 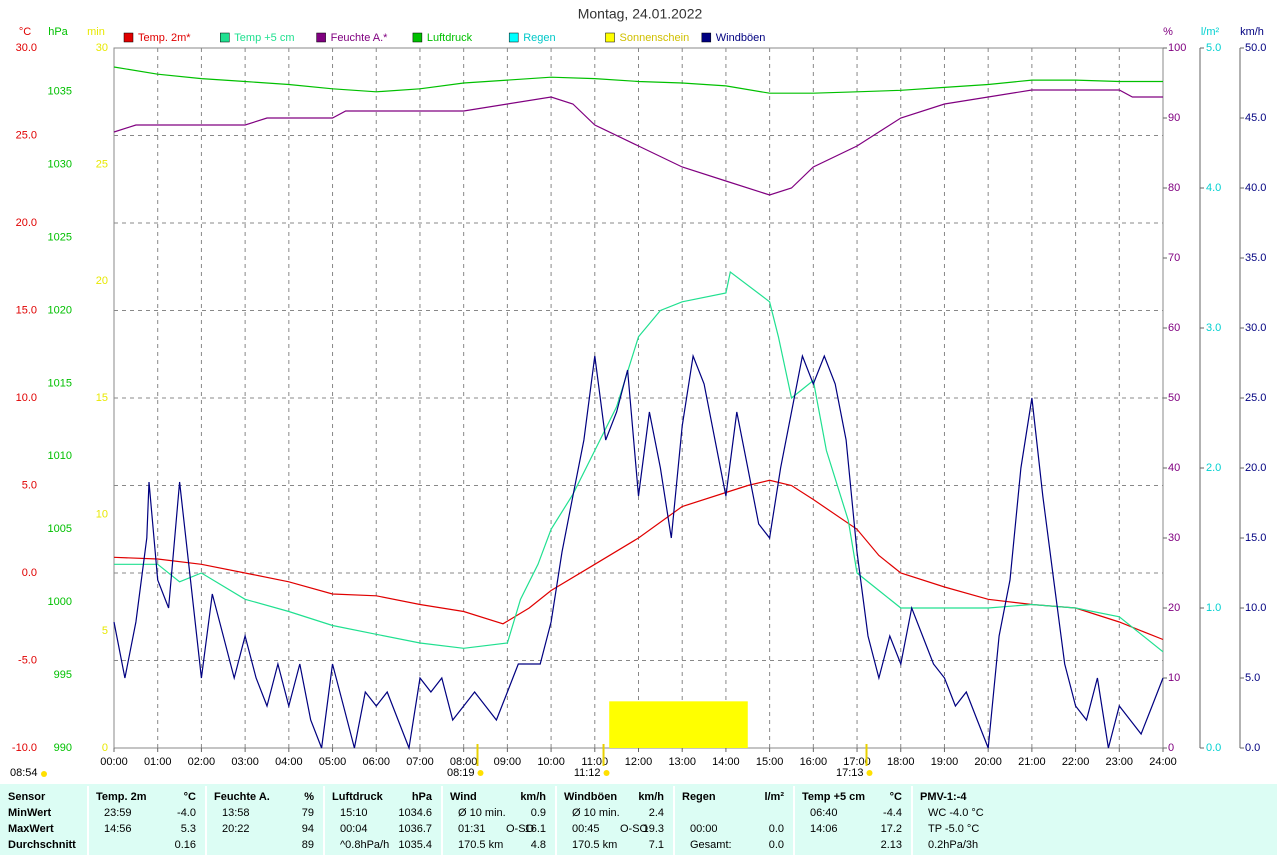 What do you see at coordinates (358, 797) in the screenshot?
I see `header-cell: Luftdruck` at bounding box center [358, 797].